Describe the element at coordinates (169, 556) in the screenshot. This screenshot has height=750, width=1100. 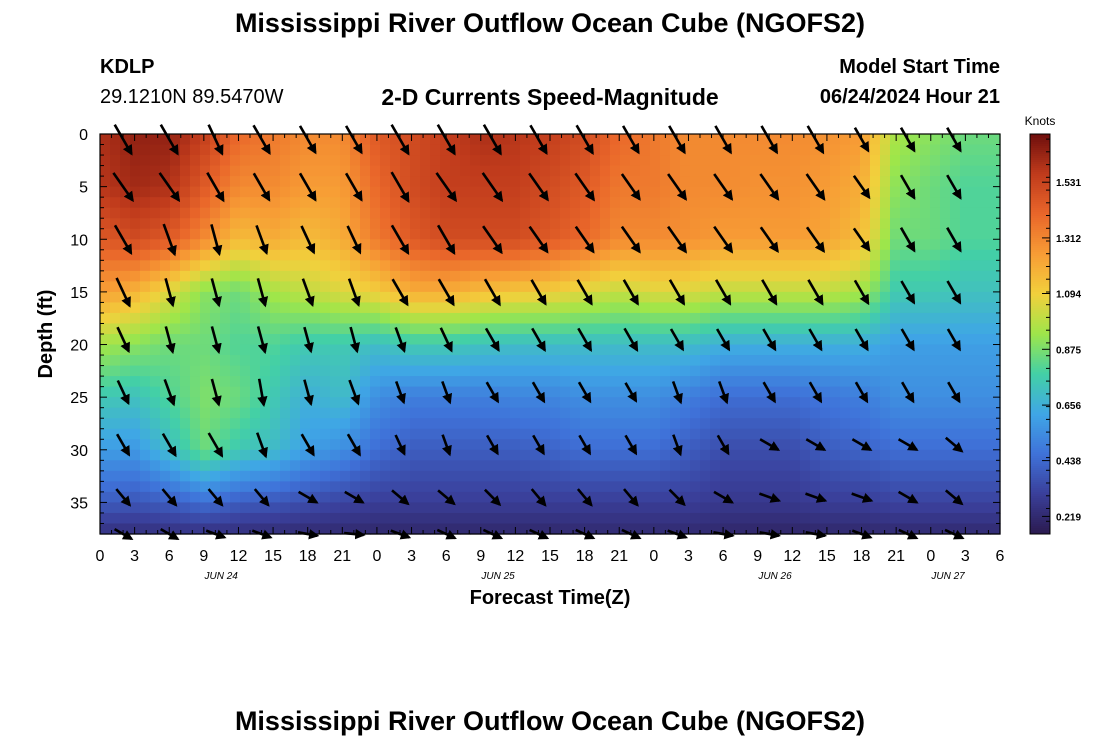
I see `x-tick-label: 6` at that location.